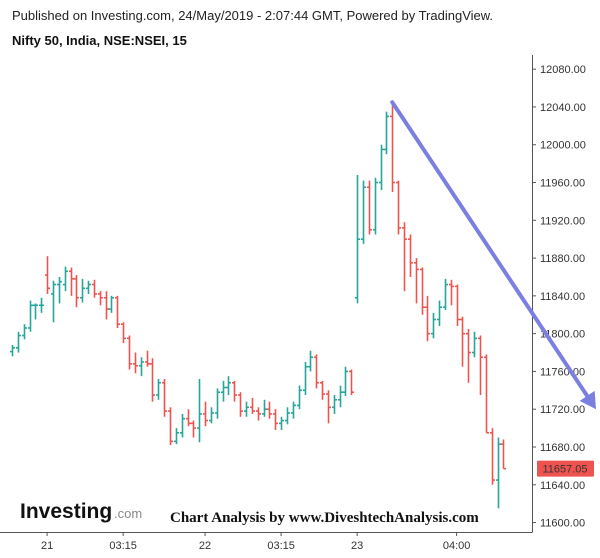 The image size is (600, 558). Describe the element at coordinates (281, 546) in the screenshot. I see `time-tick-label: 03:15` at that location.